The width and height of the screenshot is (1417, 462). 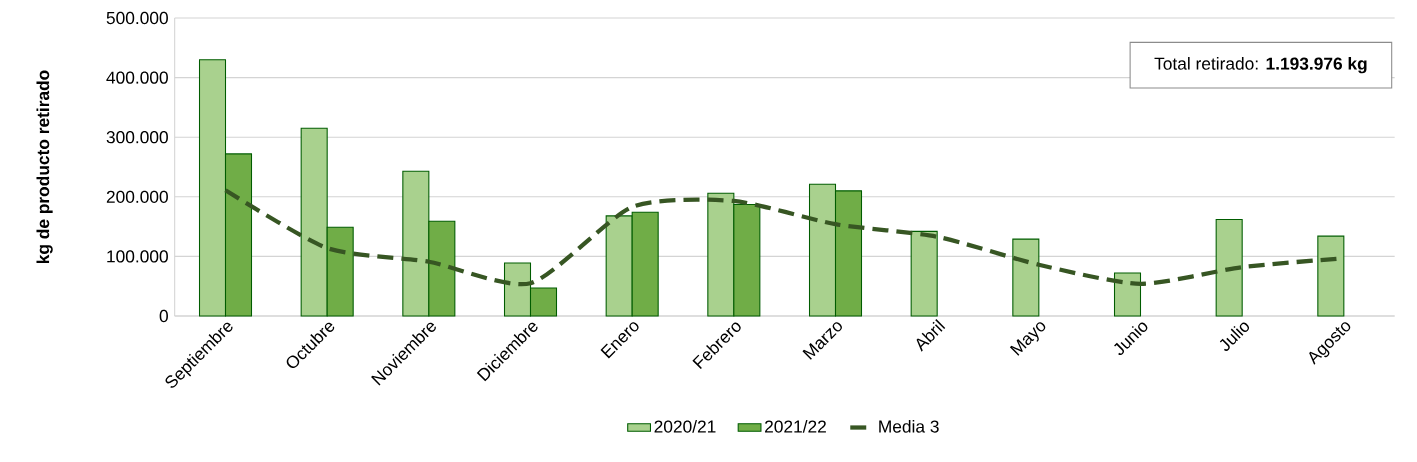 What do you see at coordinates (137, 137) in the screenshot?
I see `y-tick-label: 300.000` at bounding box center [137, 137].